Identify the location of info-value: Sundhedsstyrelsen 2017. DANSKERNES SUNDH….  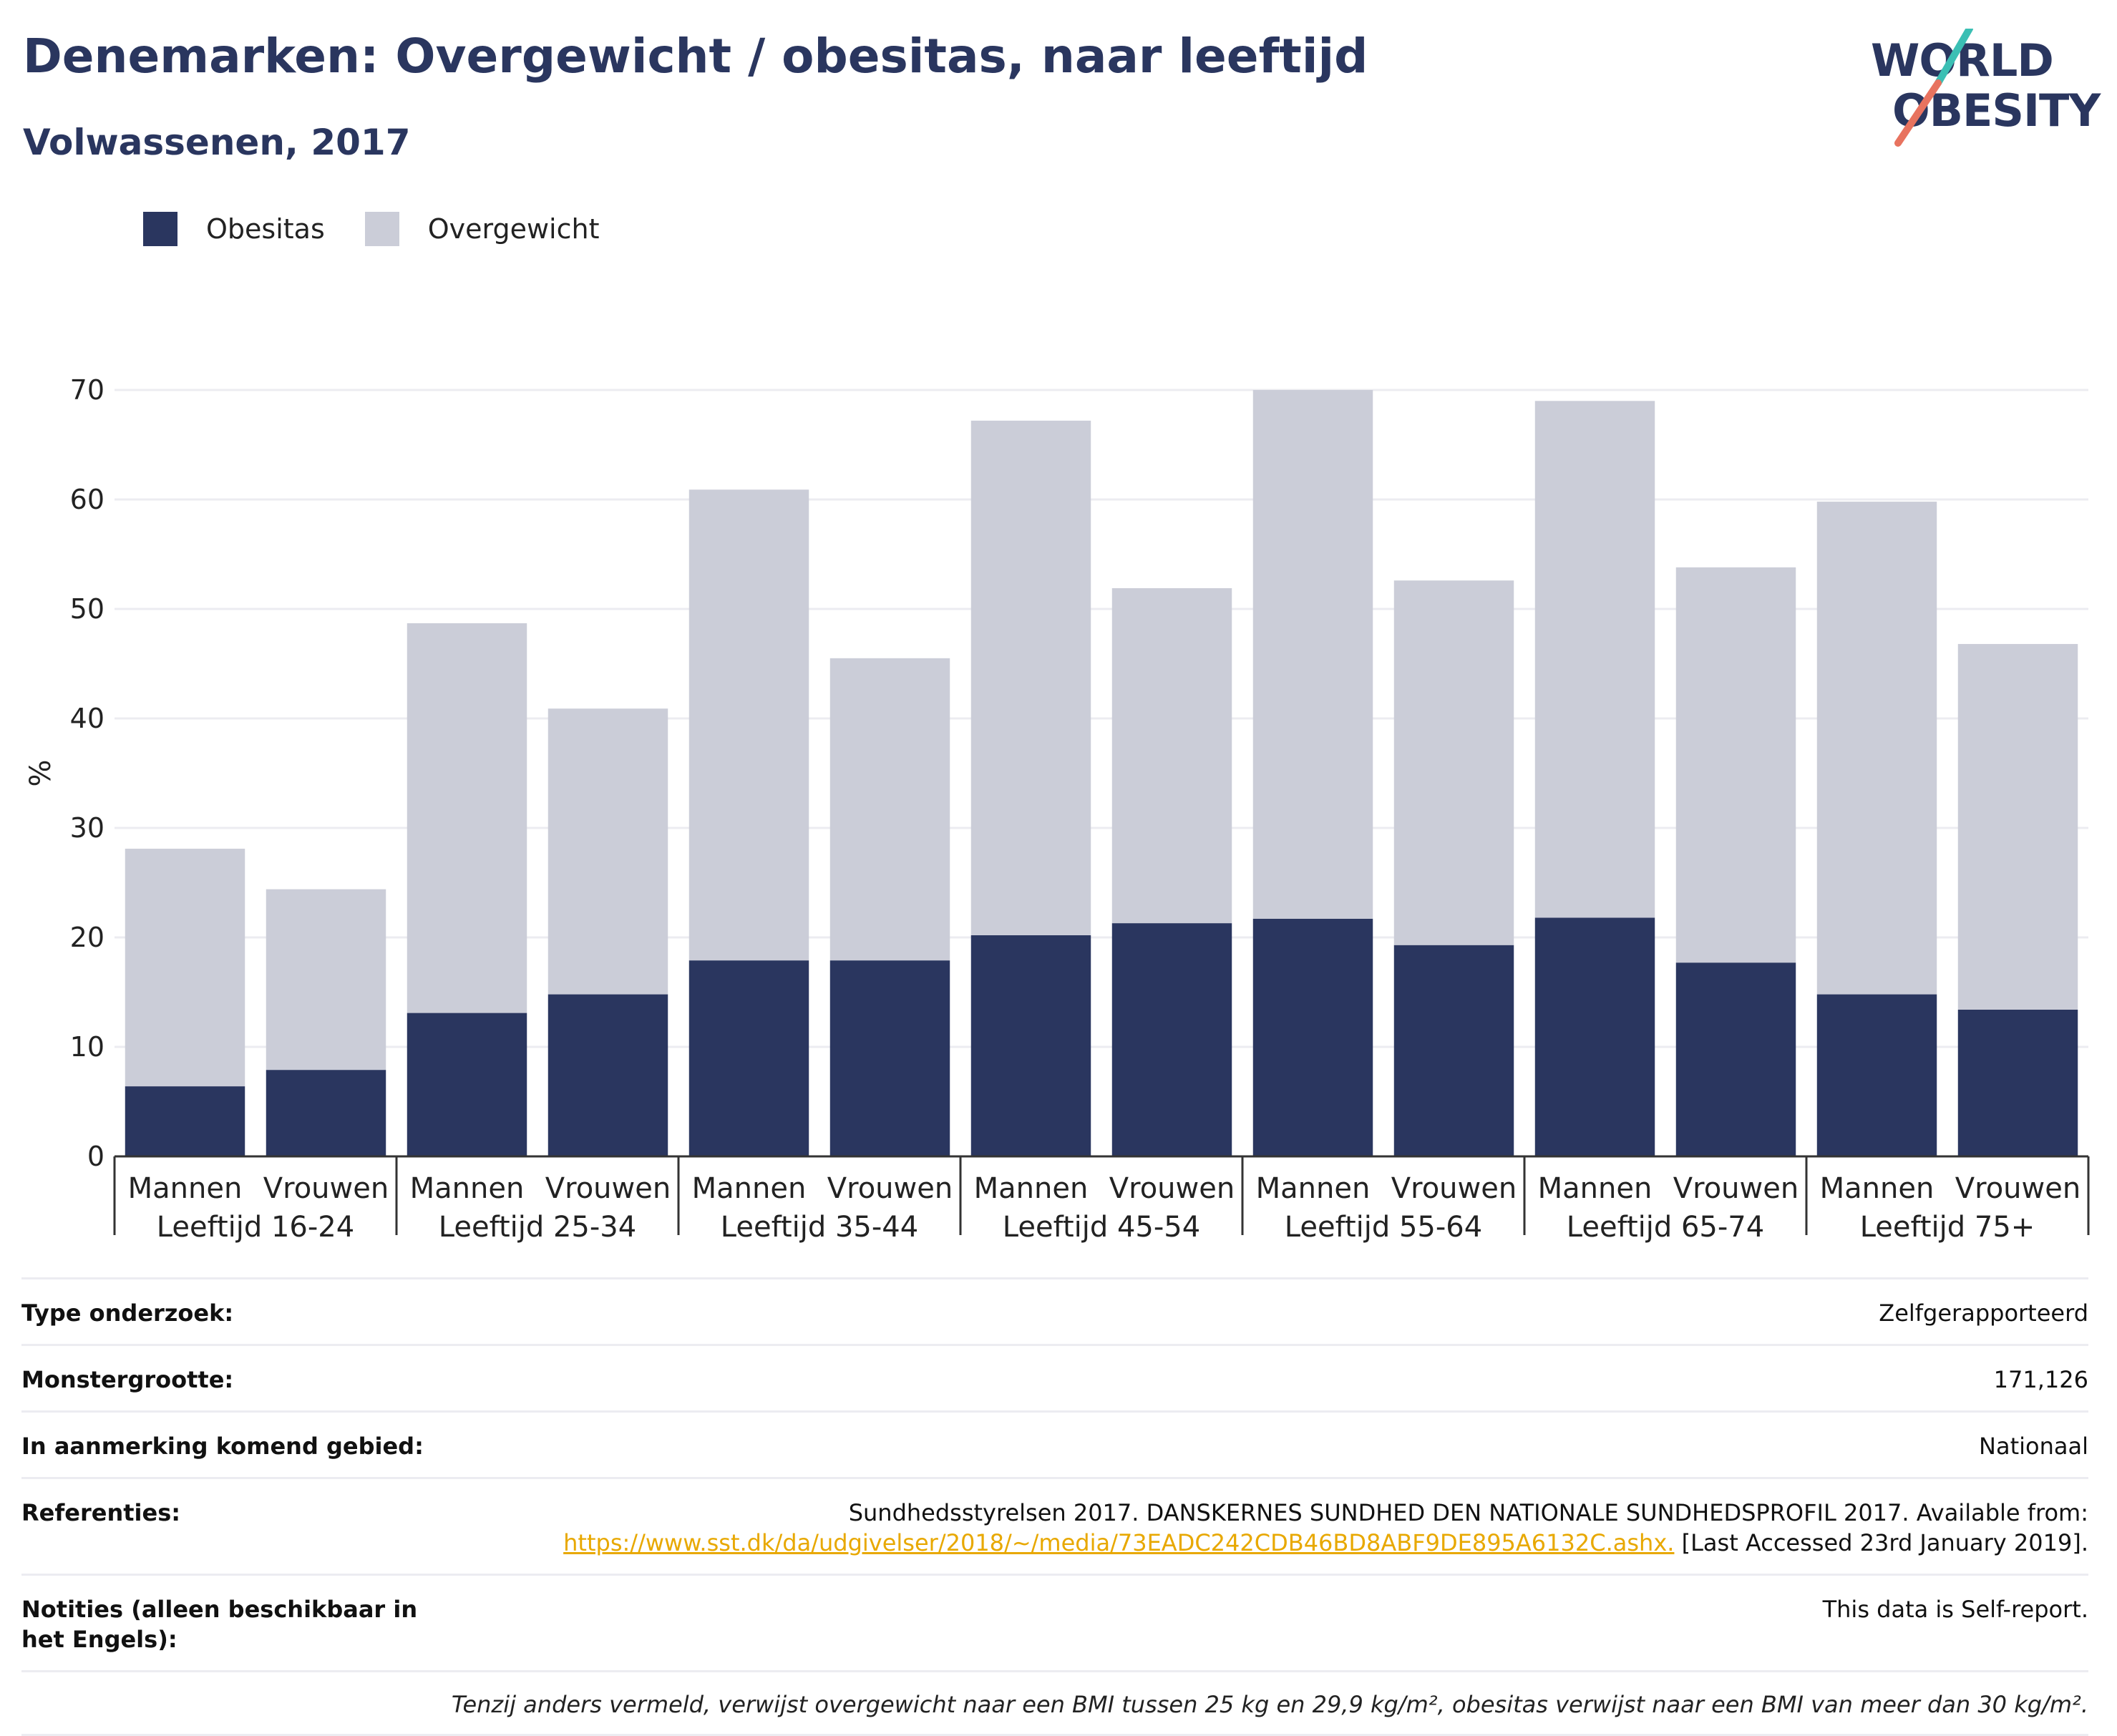
(1276, 1528).